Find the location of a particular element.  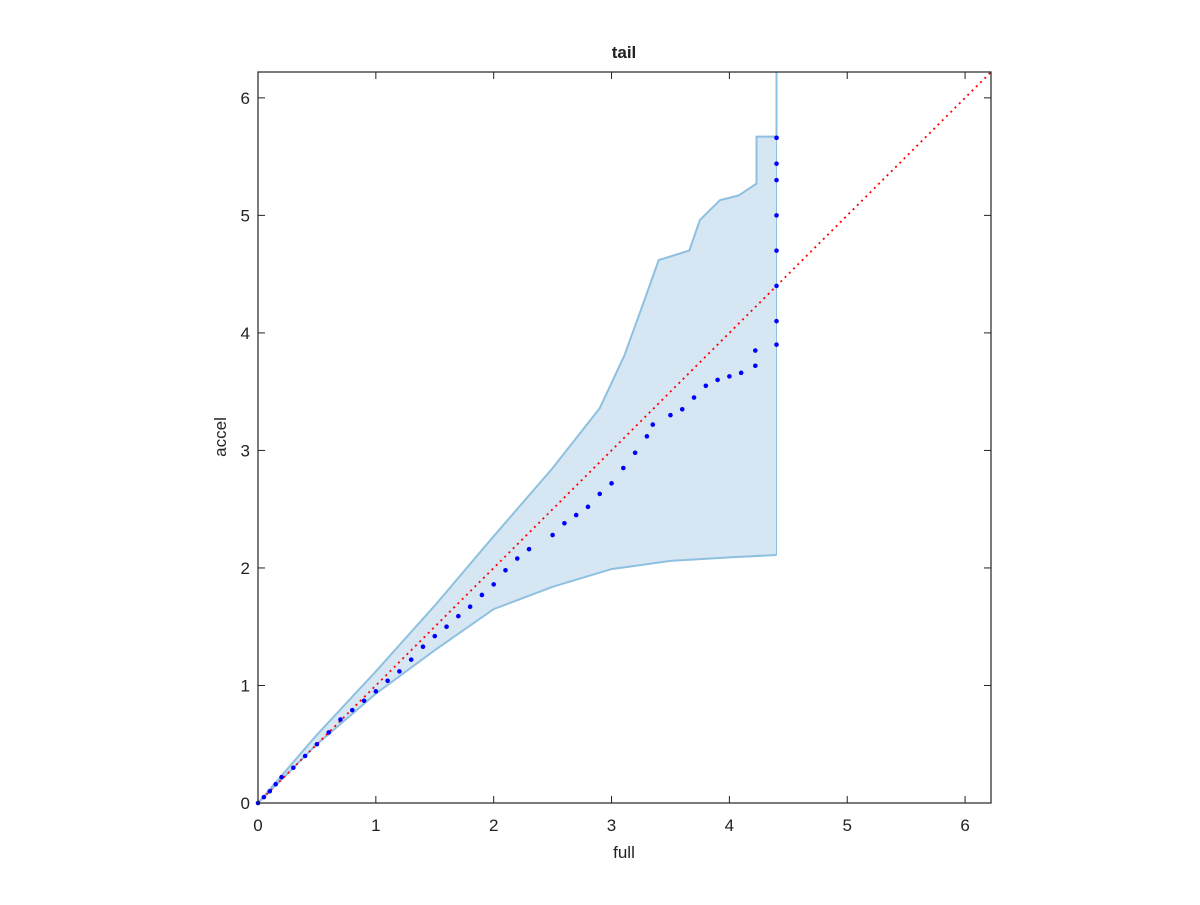

band-edge is located at coordinates (517, 679).